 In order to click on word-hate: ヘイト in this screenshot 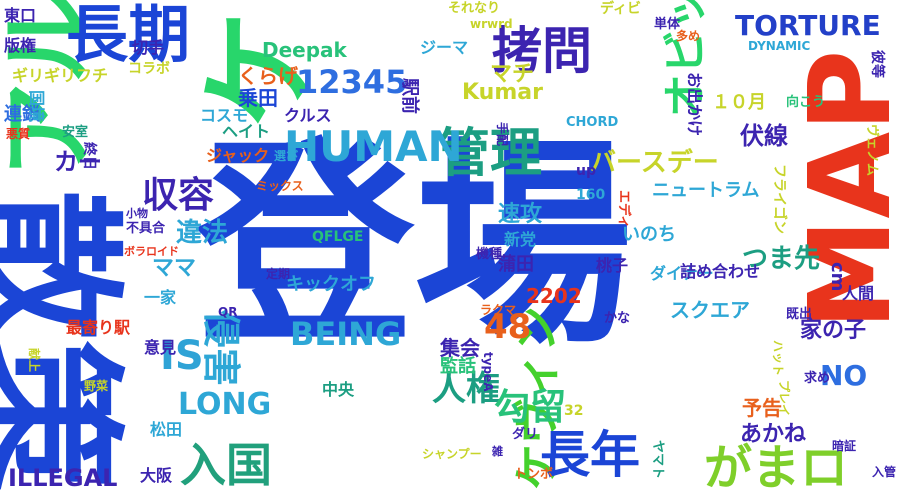, I will do `click(246, 131)`.